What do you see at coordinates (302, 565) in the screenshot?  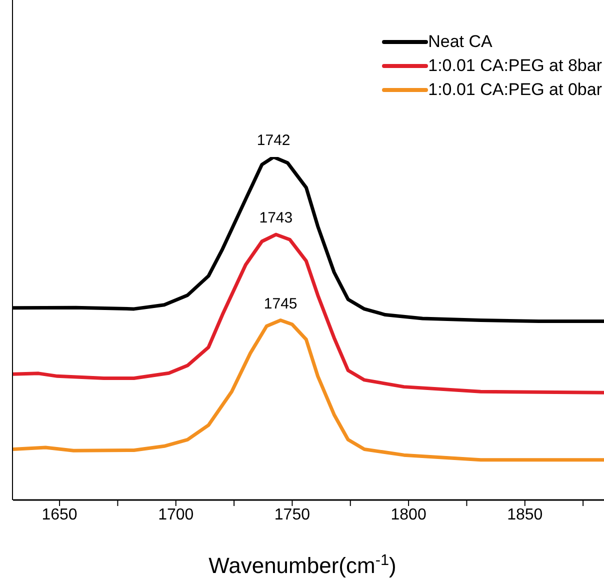 I see `x-axis-title: Wavenumber(cm$^{-1}$)` at bounding box center [302, 565].